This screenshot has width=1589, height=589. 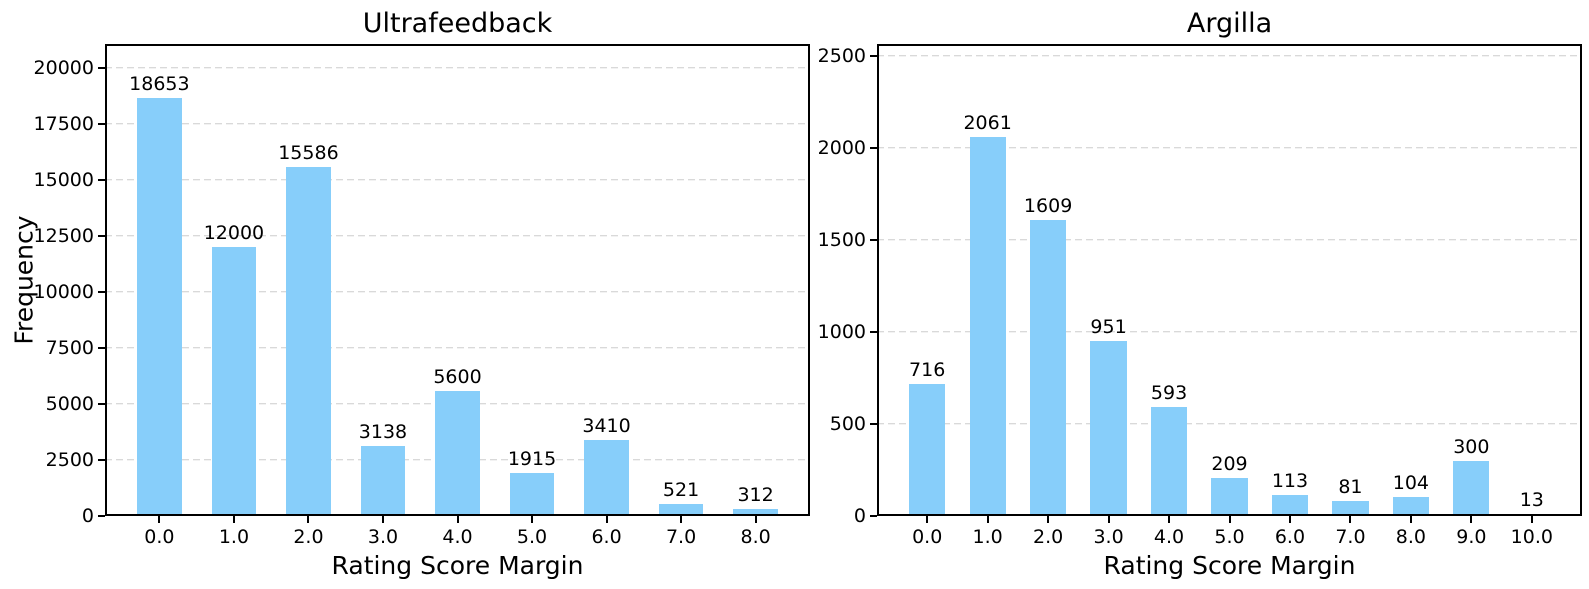 I want to click on bar-value-label: 12000, so click(x=234, y=233).